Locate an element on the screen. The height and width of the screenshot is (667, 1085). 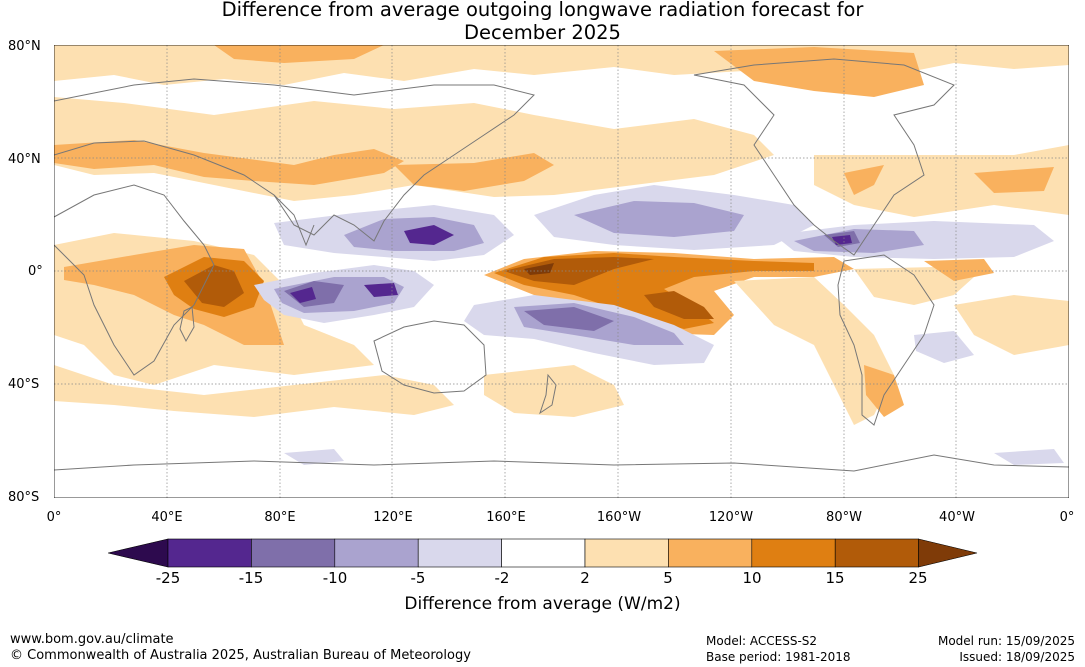
footer-issued: Issued: 18/09/2025 is located at coordinates (1017, 657).